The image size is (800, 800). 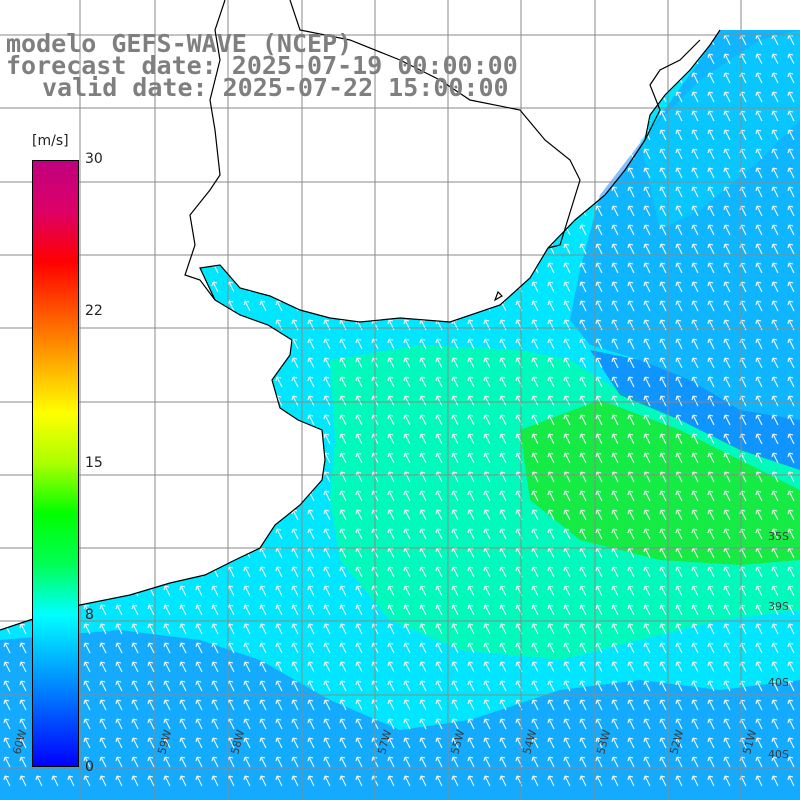 I want to click on colorbar-tick-8: 8, so click(x=89, y=615).